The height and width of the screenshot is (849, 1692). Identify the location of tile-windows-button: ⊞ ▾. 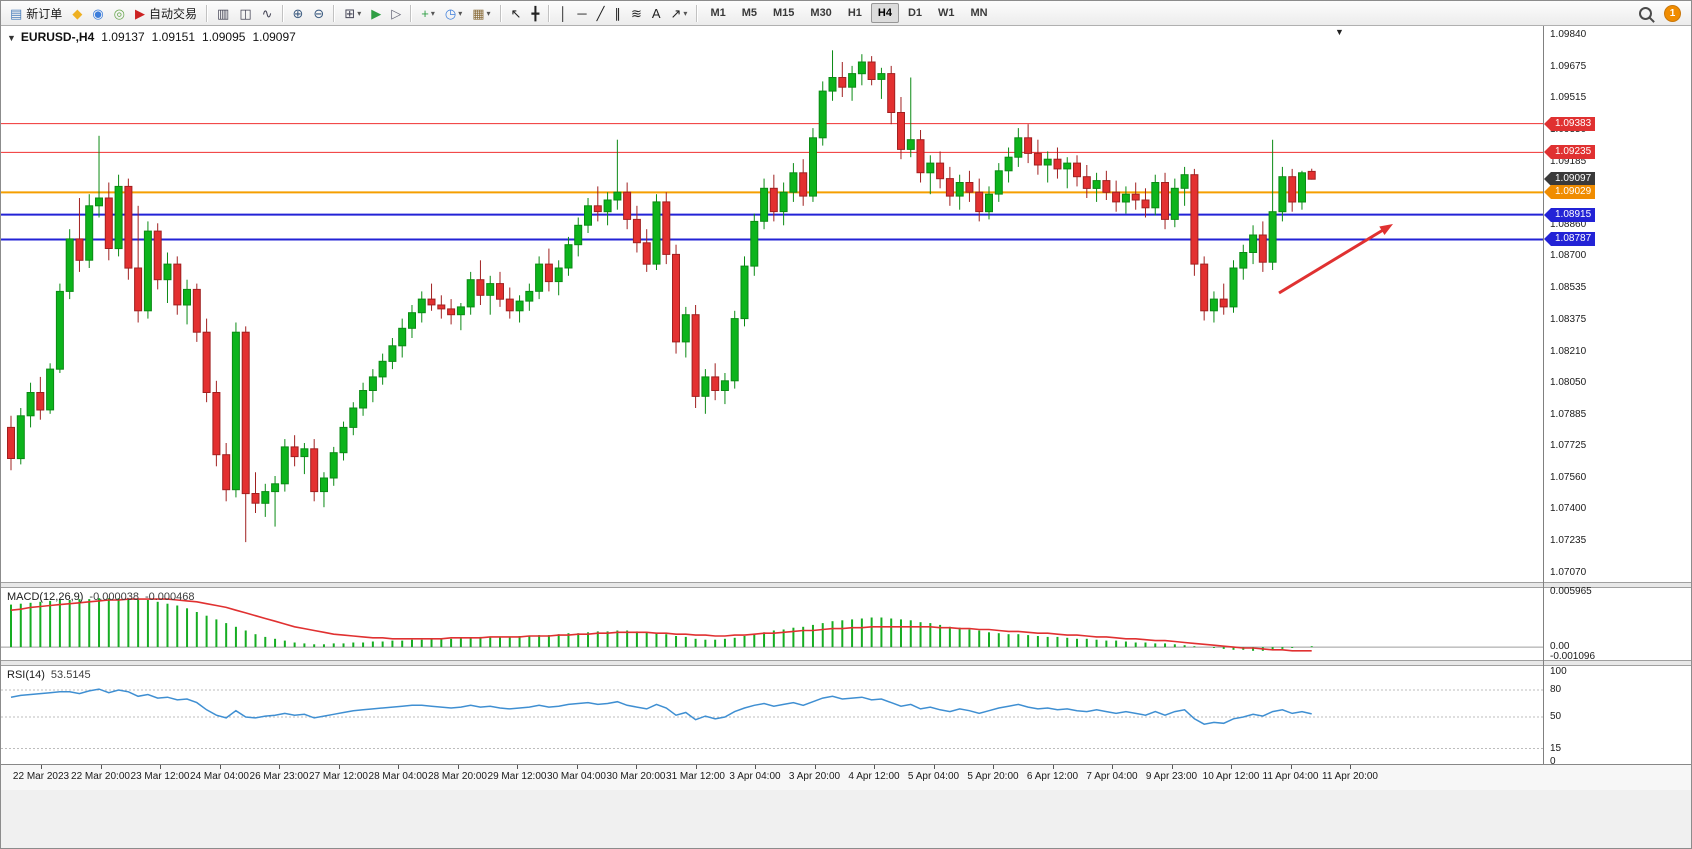
(352, 13).